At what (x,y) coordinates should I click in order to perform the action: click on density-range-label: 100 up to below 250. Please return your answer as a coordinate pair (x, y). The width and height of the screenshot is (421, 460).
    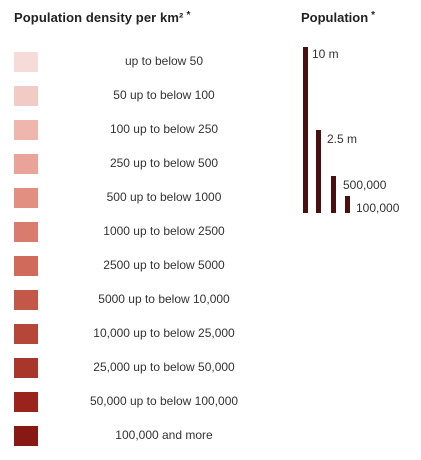
    Looking at the image, I should click on (164, 129).